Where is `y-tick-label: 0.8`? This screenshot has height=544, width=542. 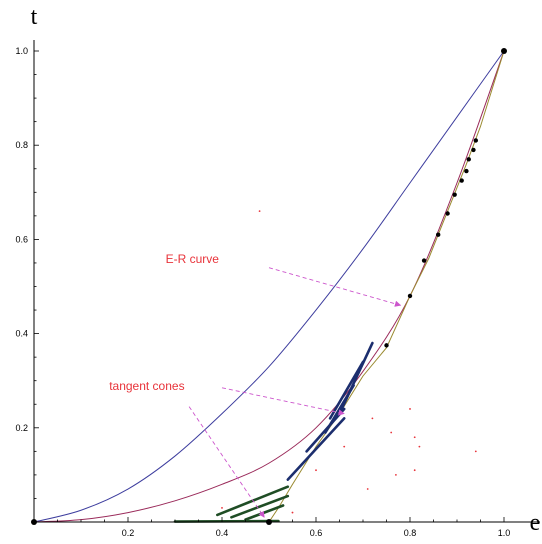 y-tick-label: 0.8 is located at coordinates (21, 145).